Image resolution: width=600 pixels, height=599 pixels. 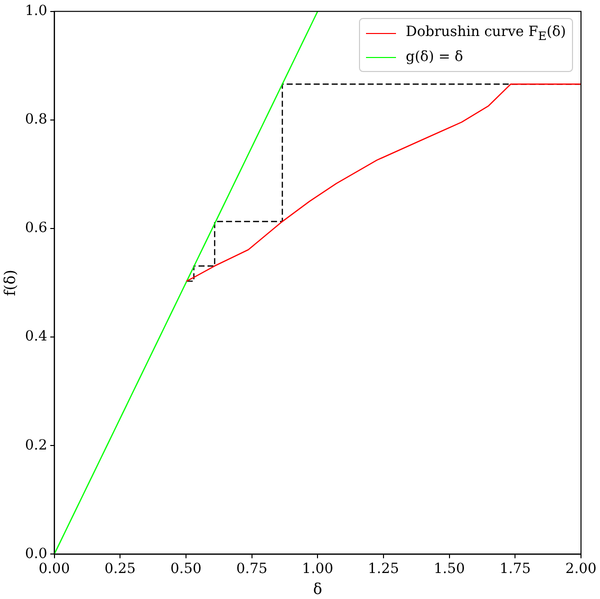 I want to click on y-tick-label: 0.0, so click(x=36, y=554).